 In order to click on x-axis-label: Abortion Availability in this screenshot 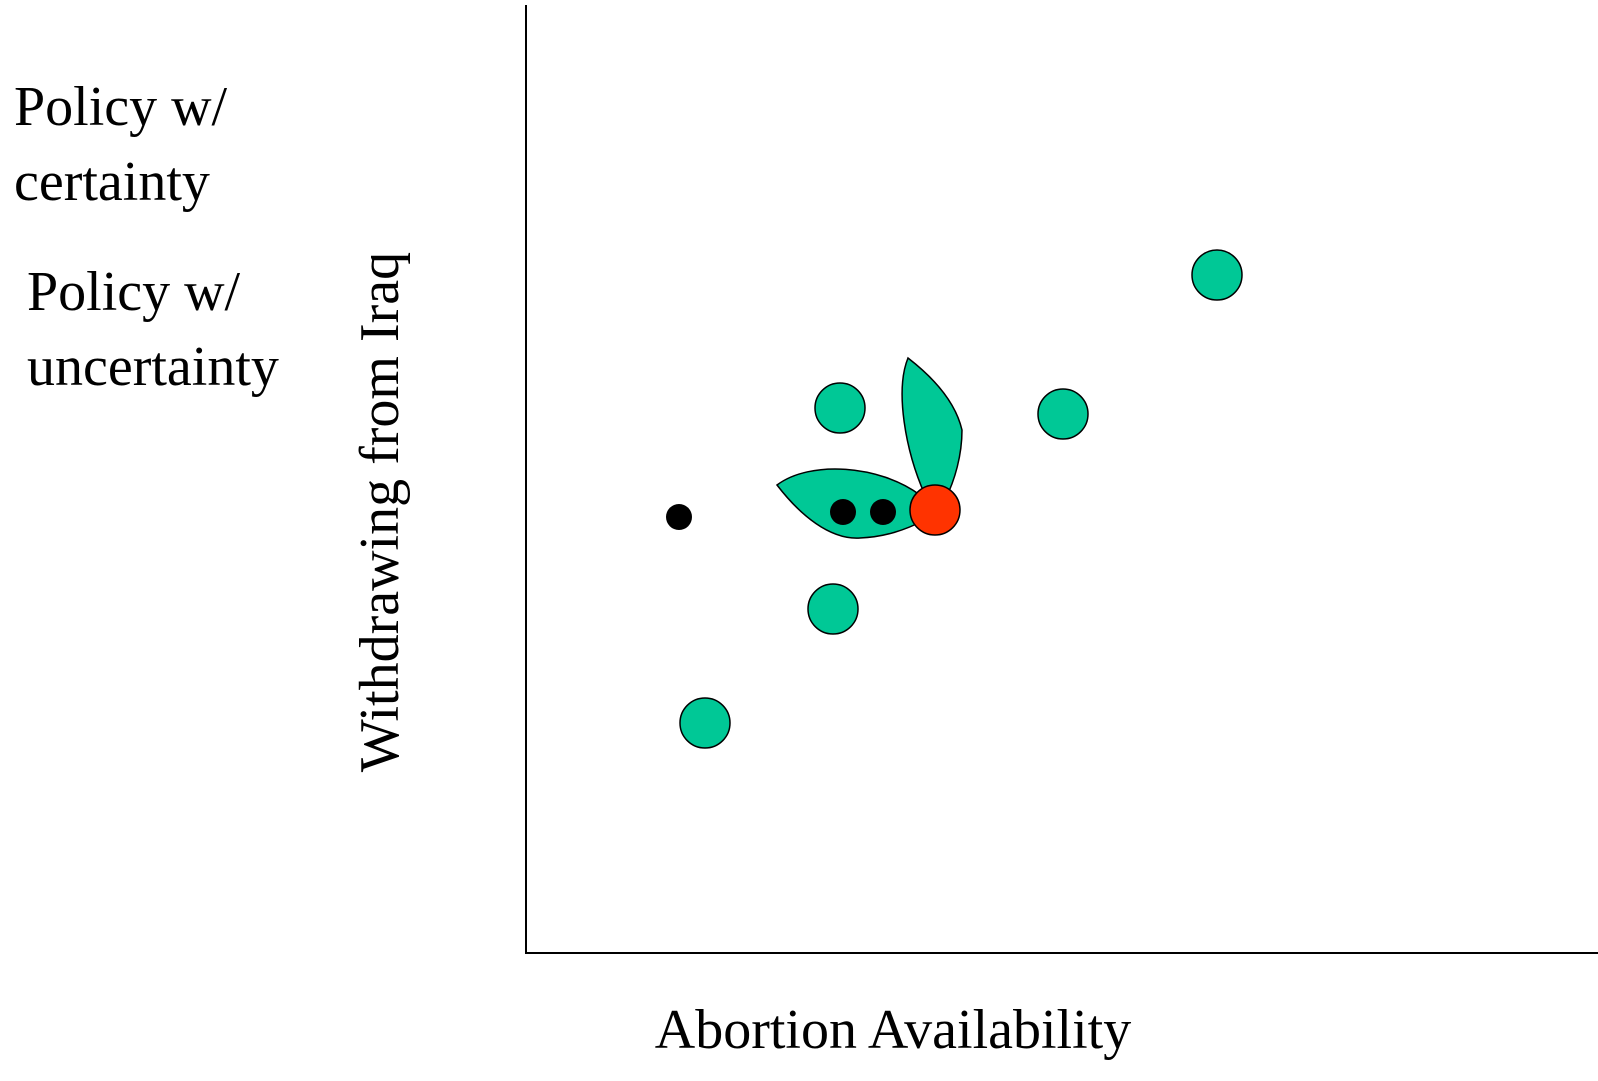, I will do `click(893, 1030)`.